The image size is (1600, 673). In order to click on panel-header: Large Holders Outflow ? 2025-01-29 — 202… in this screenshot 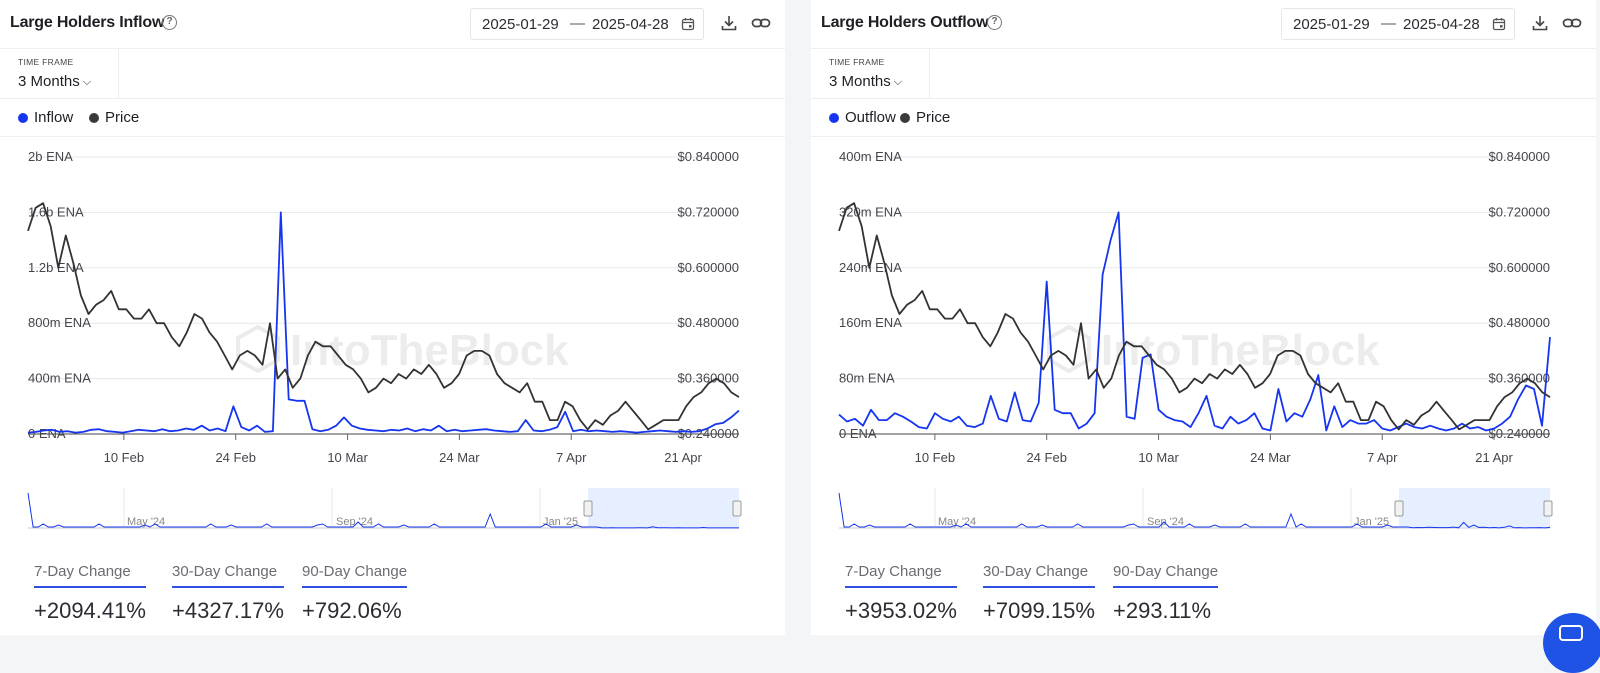, I will do `click(1203, 24)`.